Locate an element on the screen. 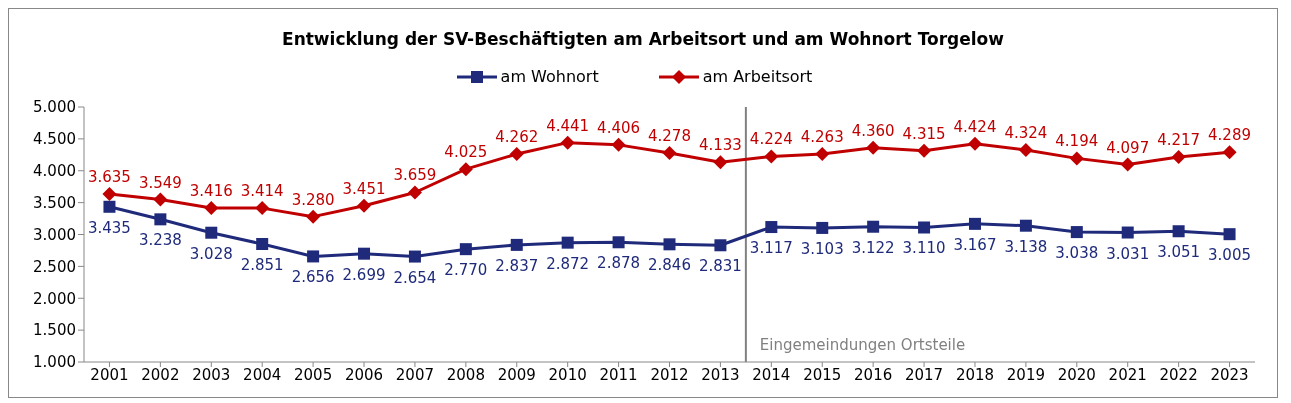  x-tick-label: 2001 is located at coordinates (109, 374).